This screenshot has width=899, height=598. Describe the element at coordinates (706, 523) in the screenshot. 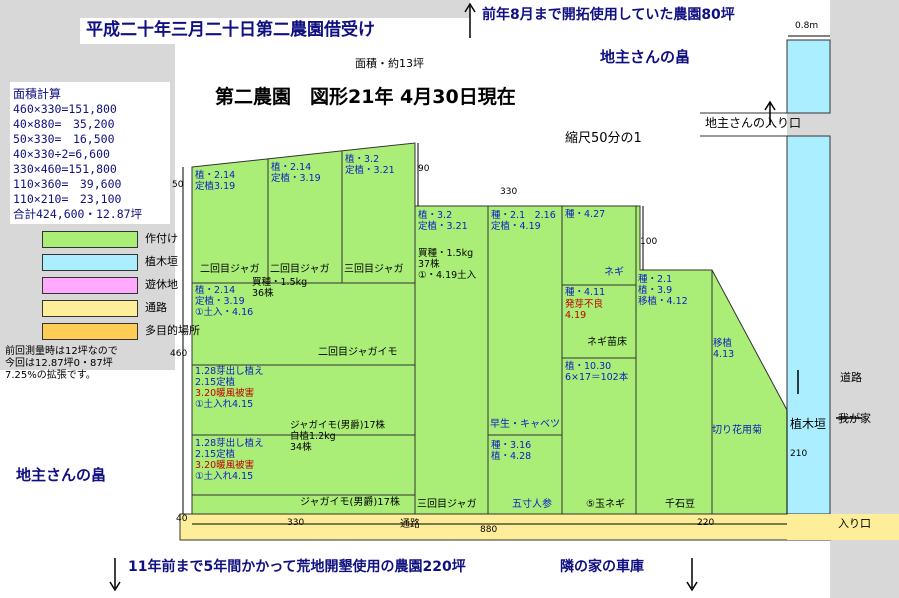

I see `dim-220: 220` at that location.